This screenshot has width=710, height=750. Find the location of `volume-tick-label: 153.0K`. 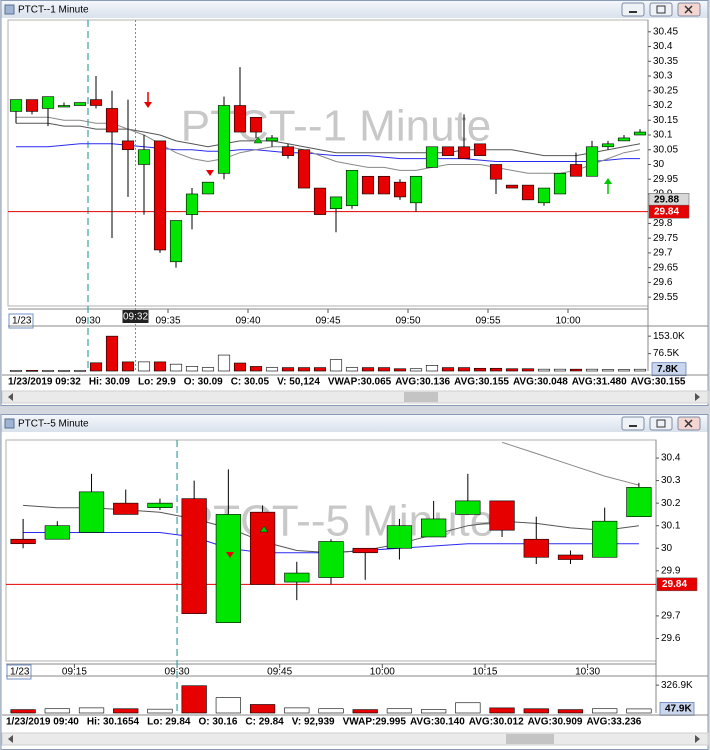

volume-tick-label: 153.0K is located at coordinates (669, 336).